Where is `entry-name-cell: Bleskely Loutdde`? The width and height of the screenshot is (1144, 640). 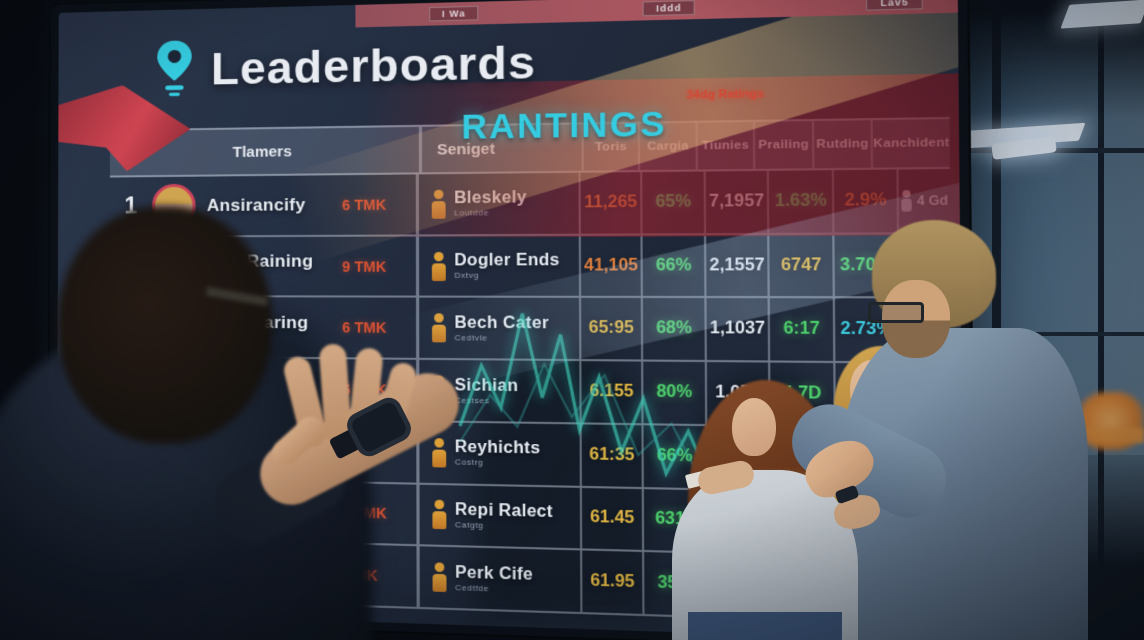
entry-name-cell: Bleskely Loutdde is located at coordinates (499, 203).